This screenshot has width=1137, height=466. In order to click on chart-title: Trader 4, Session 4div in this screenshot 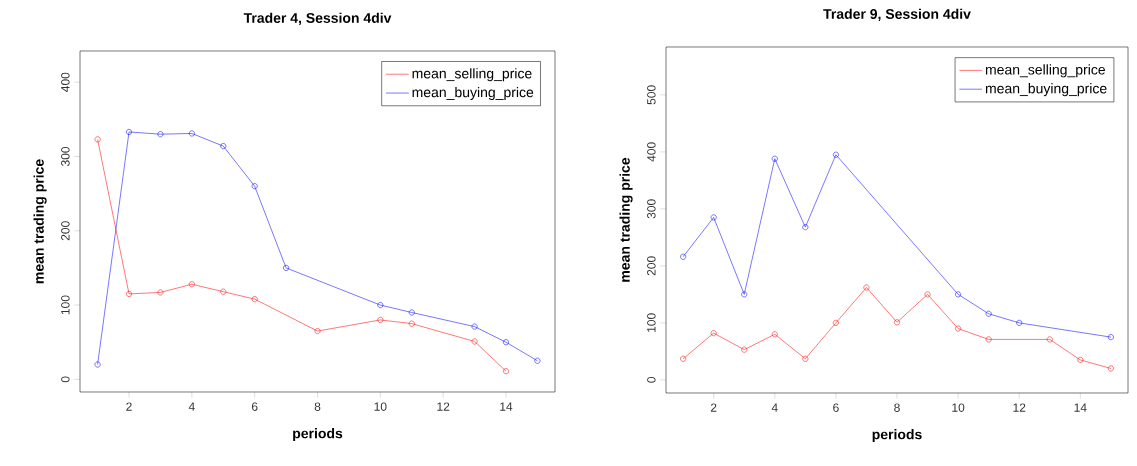, I will do `click(317, 18)`.